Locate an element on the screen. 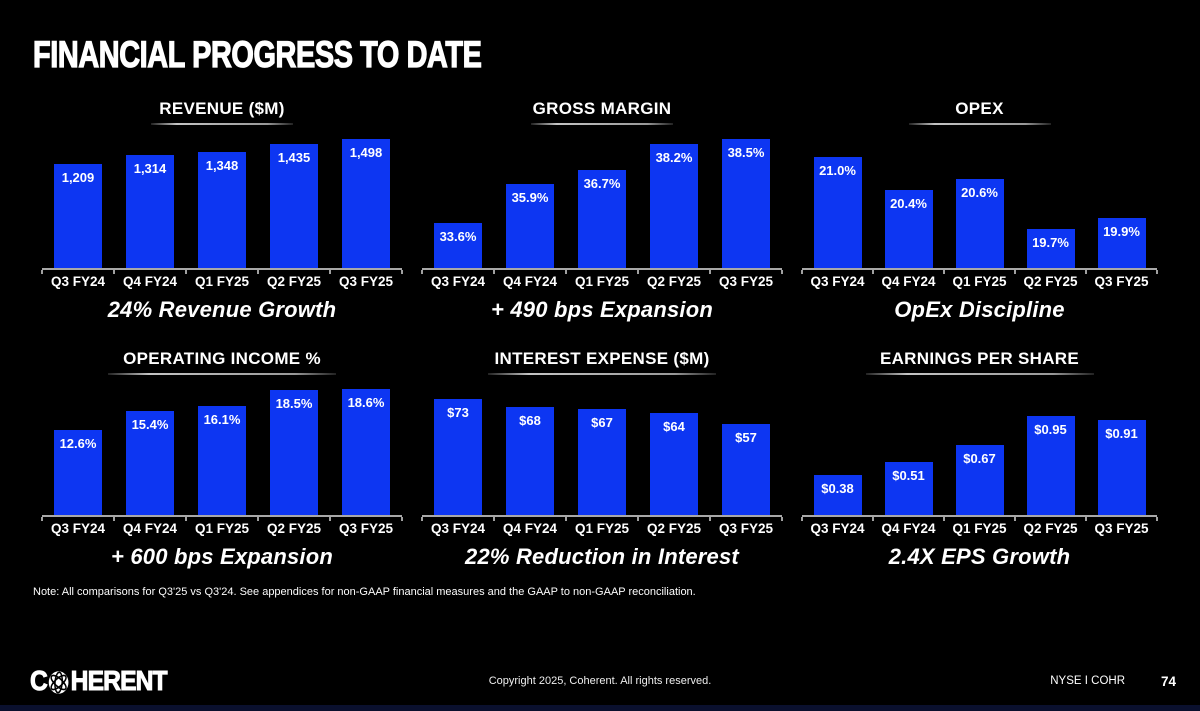  bar: 15.4% is located at coordinates (150, 462).